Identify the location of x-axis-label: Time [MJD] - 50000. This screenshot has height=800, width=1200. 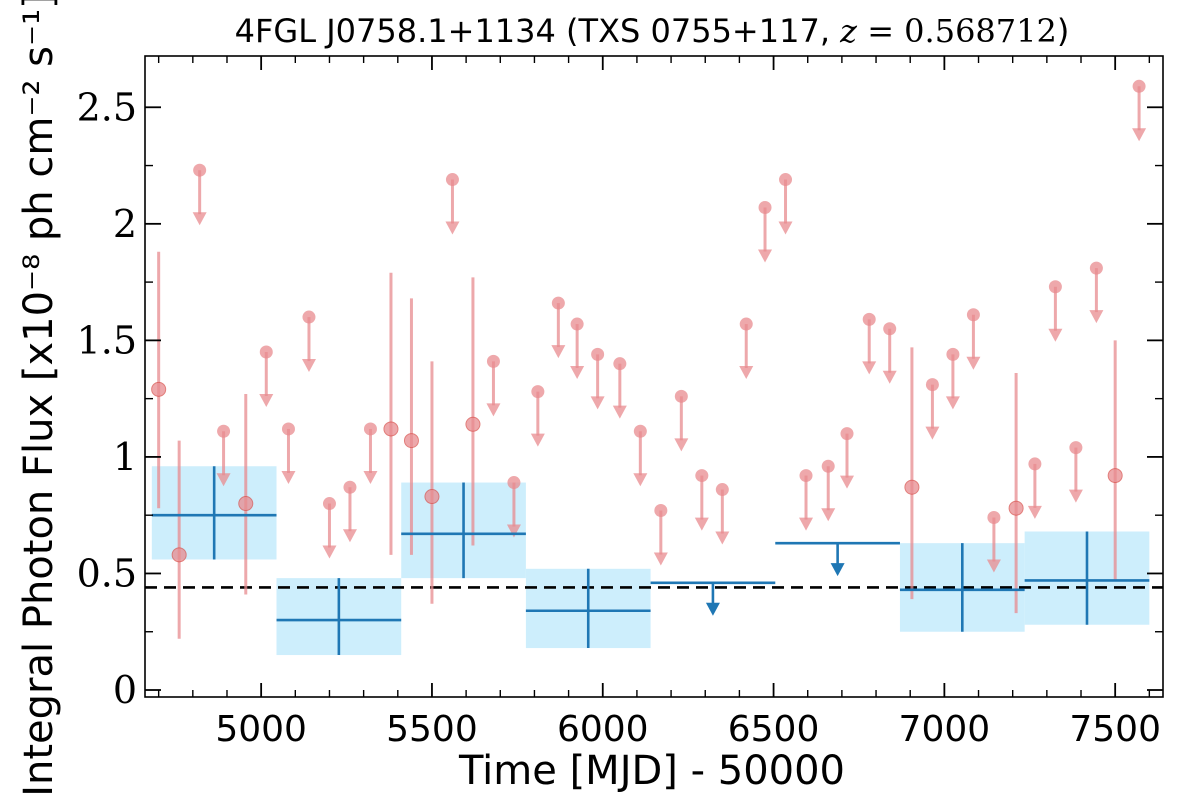
(651, 771).